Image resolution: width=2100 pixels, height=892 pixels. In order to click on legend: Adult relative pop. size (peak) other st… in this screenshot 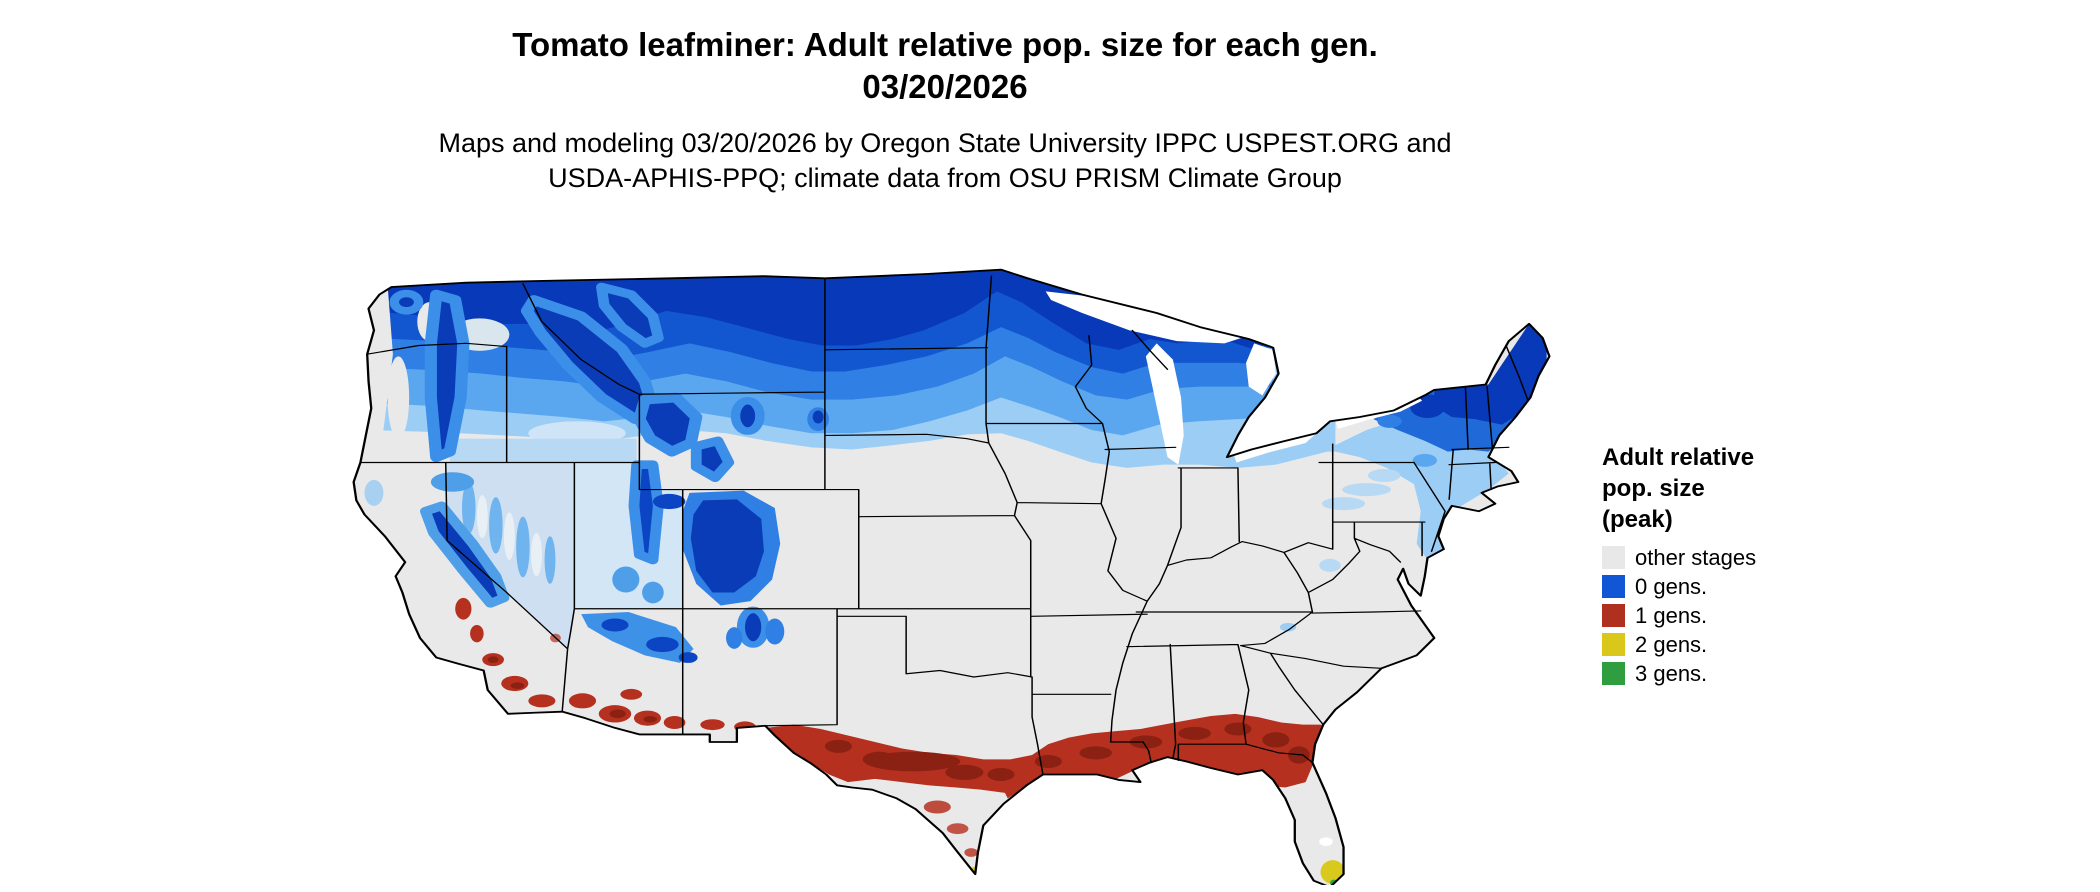, I will do `click(1742, 566)`.